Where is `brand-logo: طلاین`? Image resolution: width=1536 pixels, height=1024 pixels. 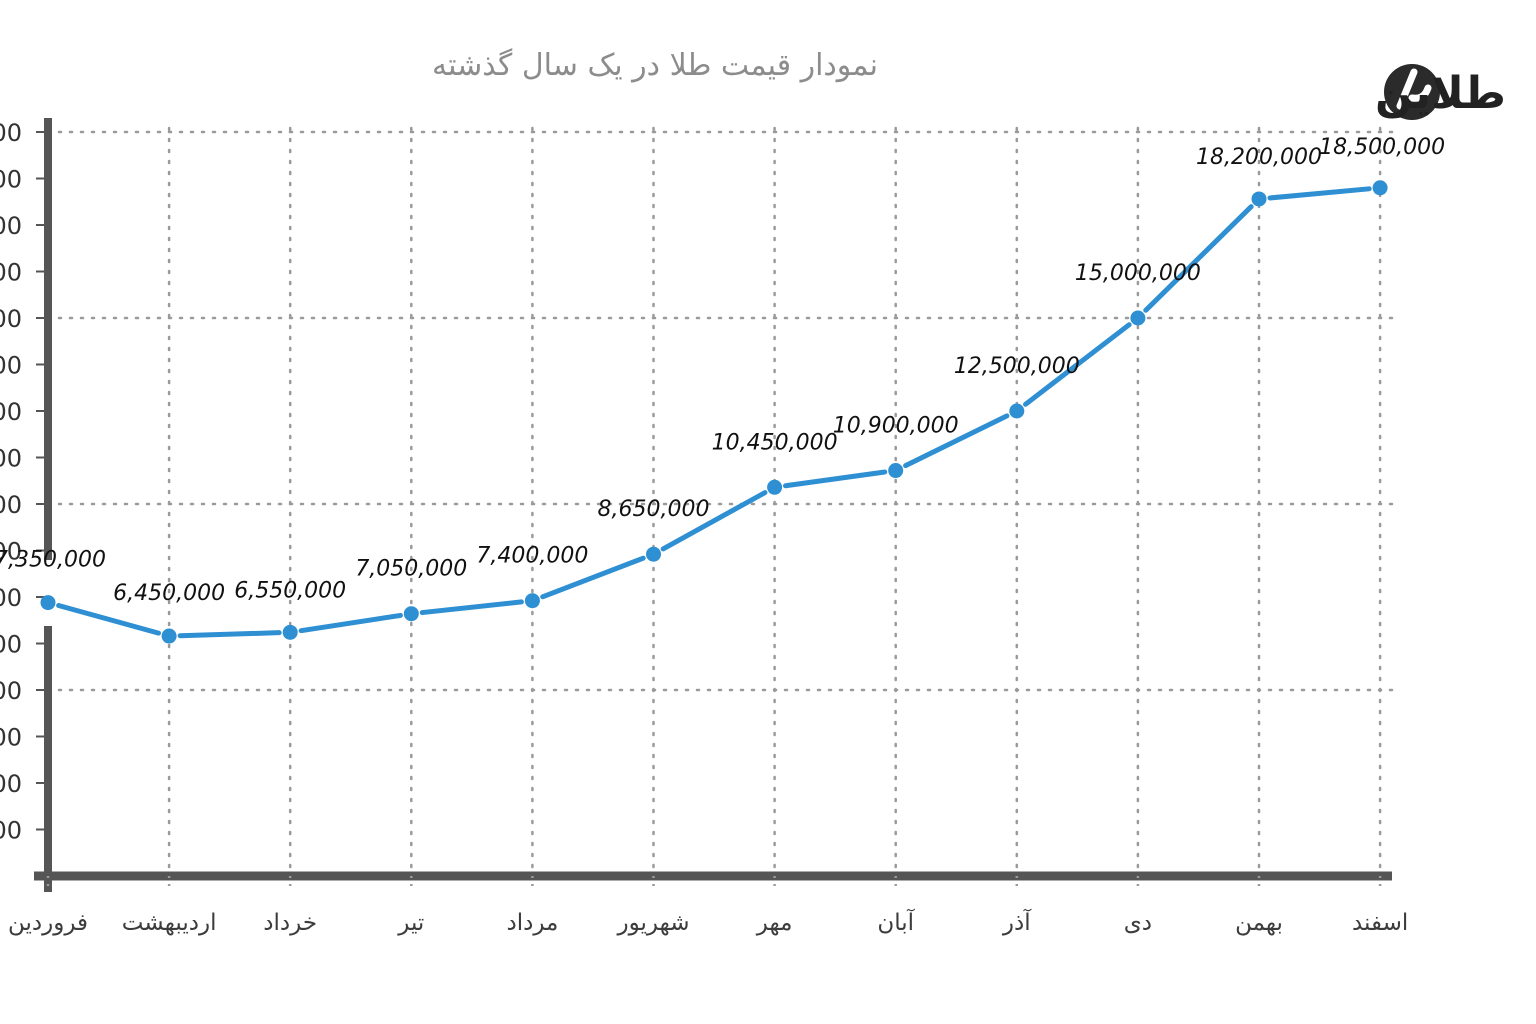
brand-logo: طلاین is located at coordinates (1440, 92).